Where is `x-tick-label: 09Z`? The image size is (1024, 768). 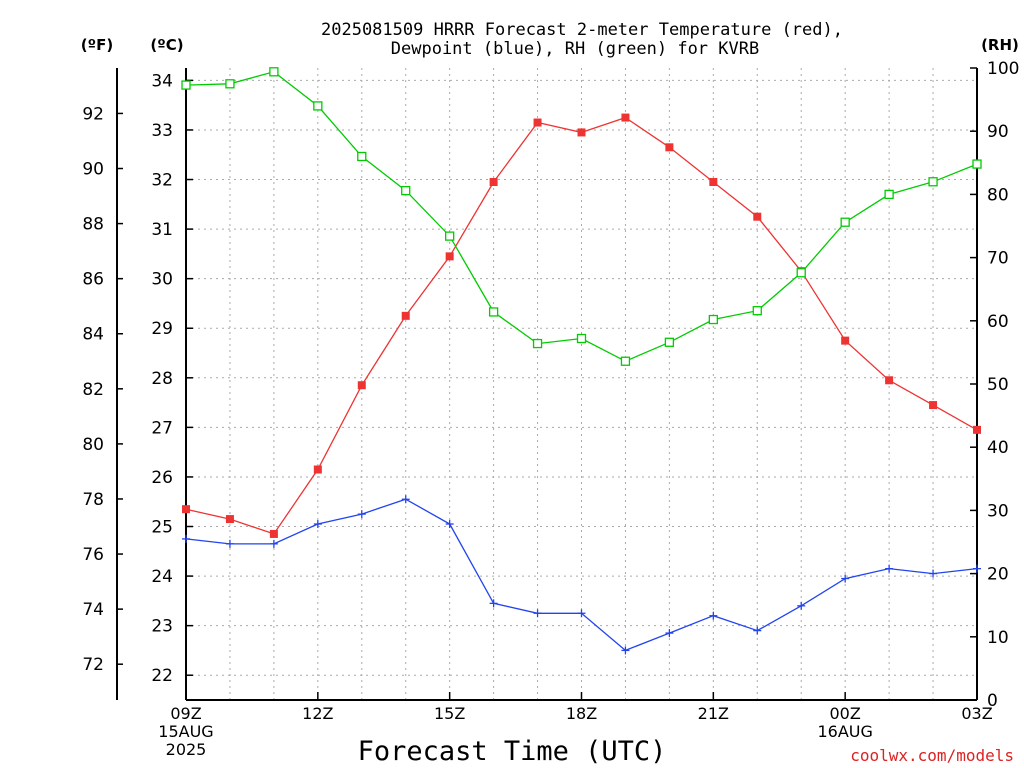
x-tick-label: 09Z is located at coordinates (185, 713).